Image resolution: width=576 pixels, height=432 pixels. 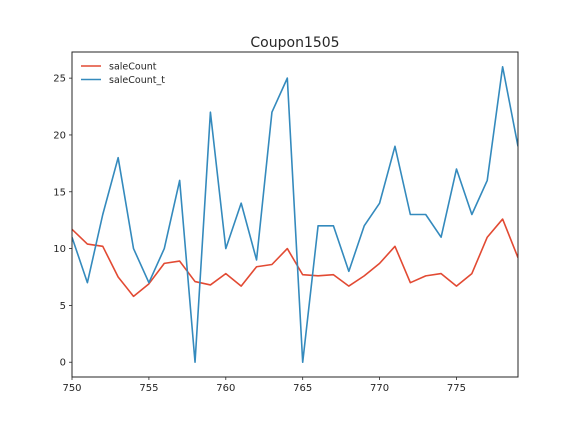 What do you see at coordinates (59, 135) in the screenshot?
I see `y-tick-label: 20` at bounding box center [59, 135].